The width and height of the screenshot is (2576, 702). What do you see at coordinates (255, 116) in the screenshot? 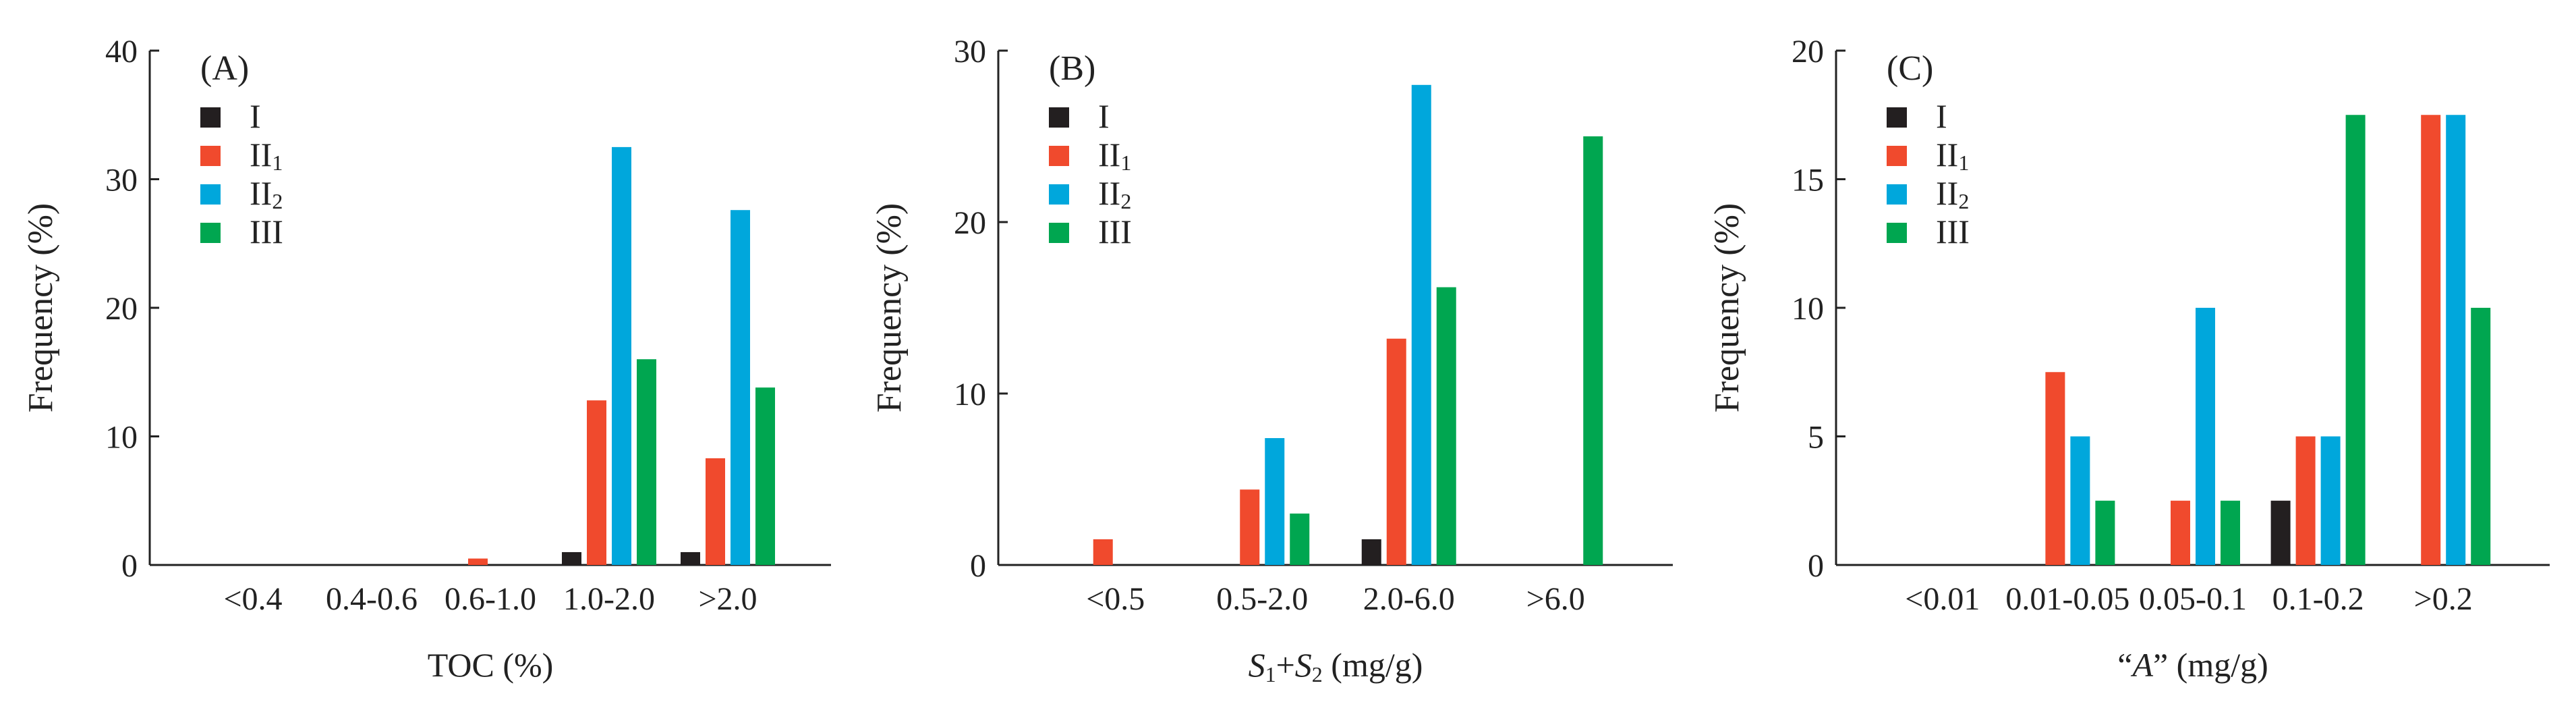
I see `panel-a-legend-label-i: I` at bounding box center [255, 116].